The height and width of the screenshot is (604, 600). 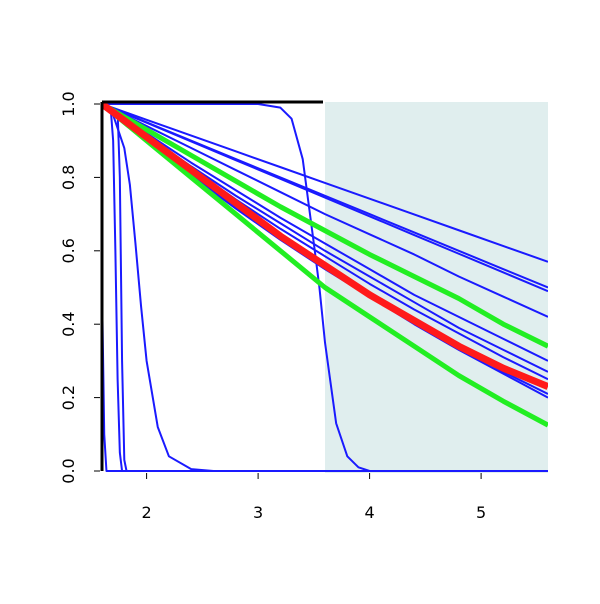 I want to click on x-tick-label: 3, so click(x=258, y=512).